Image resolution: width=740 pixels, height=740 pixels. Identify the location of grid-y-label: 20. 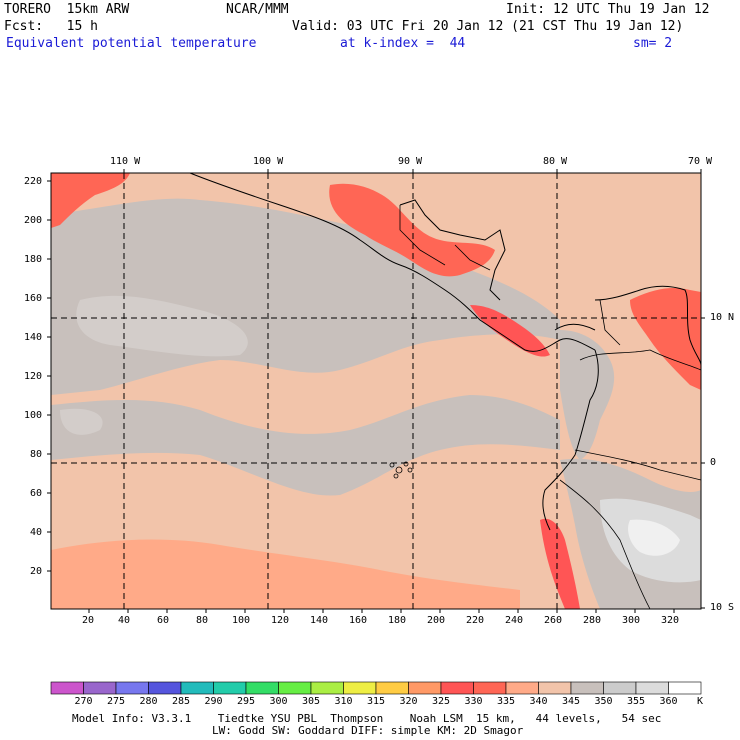
(36, 571).